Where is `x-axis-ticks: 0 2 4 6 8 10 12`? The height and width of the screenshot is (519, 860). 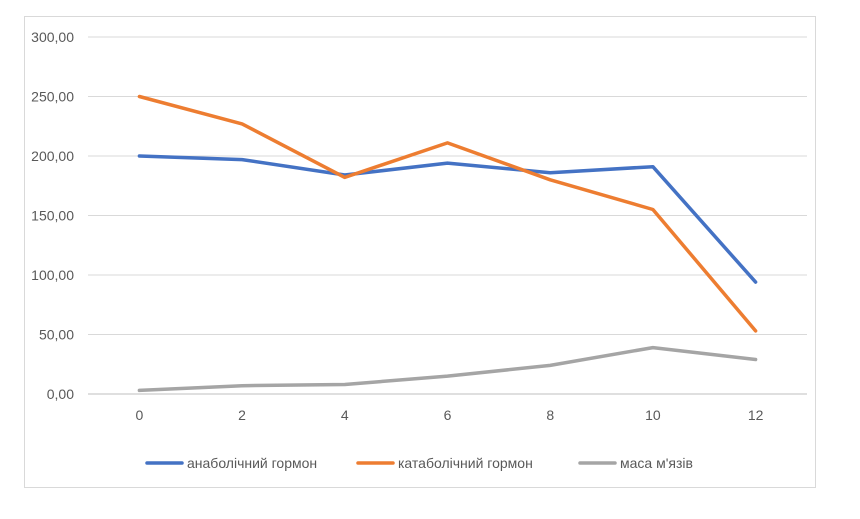 x-axis-ticks: 0 2 4 6 8 10 12 is located at coordinates (449, 415).